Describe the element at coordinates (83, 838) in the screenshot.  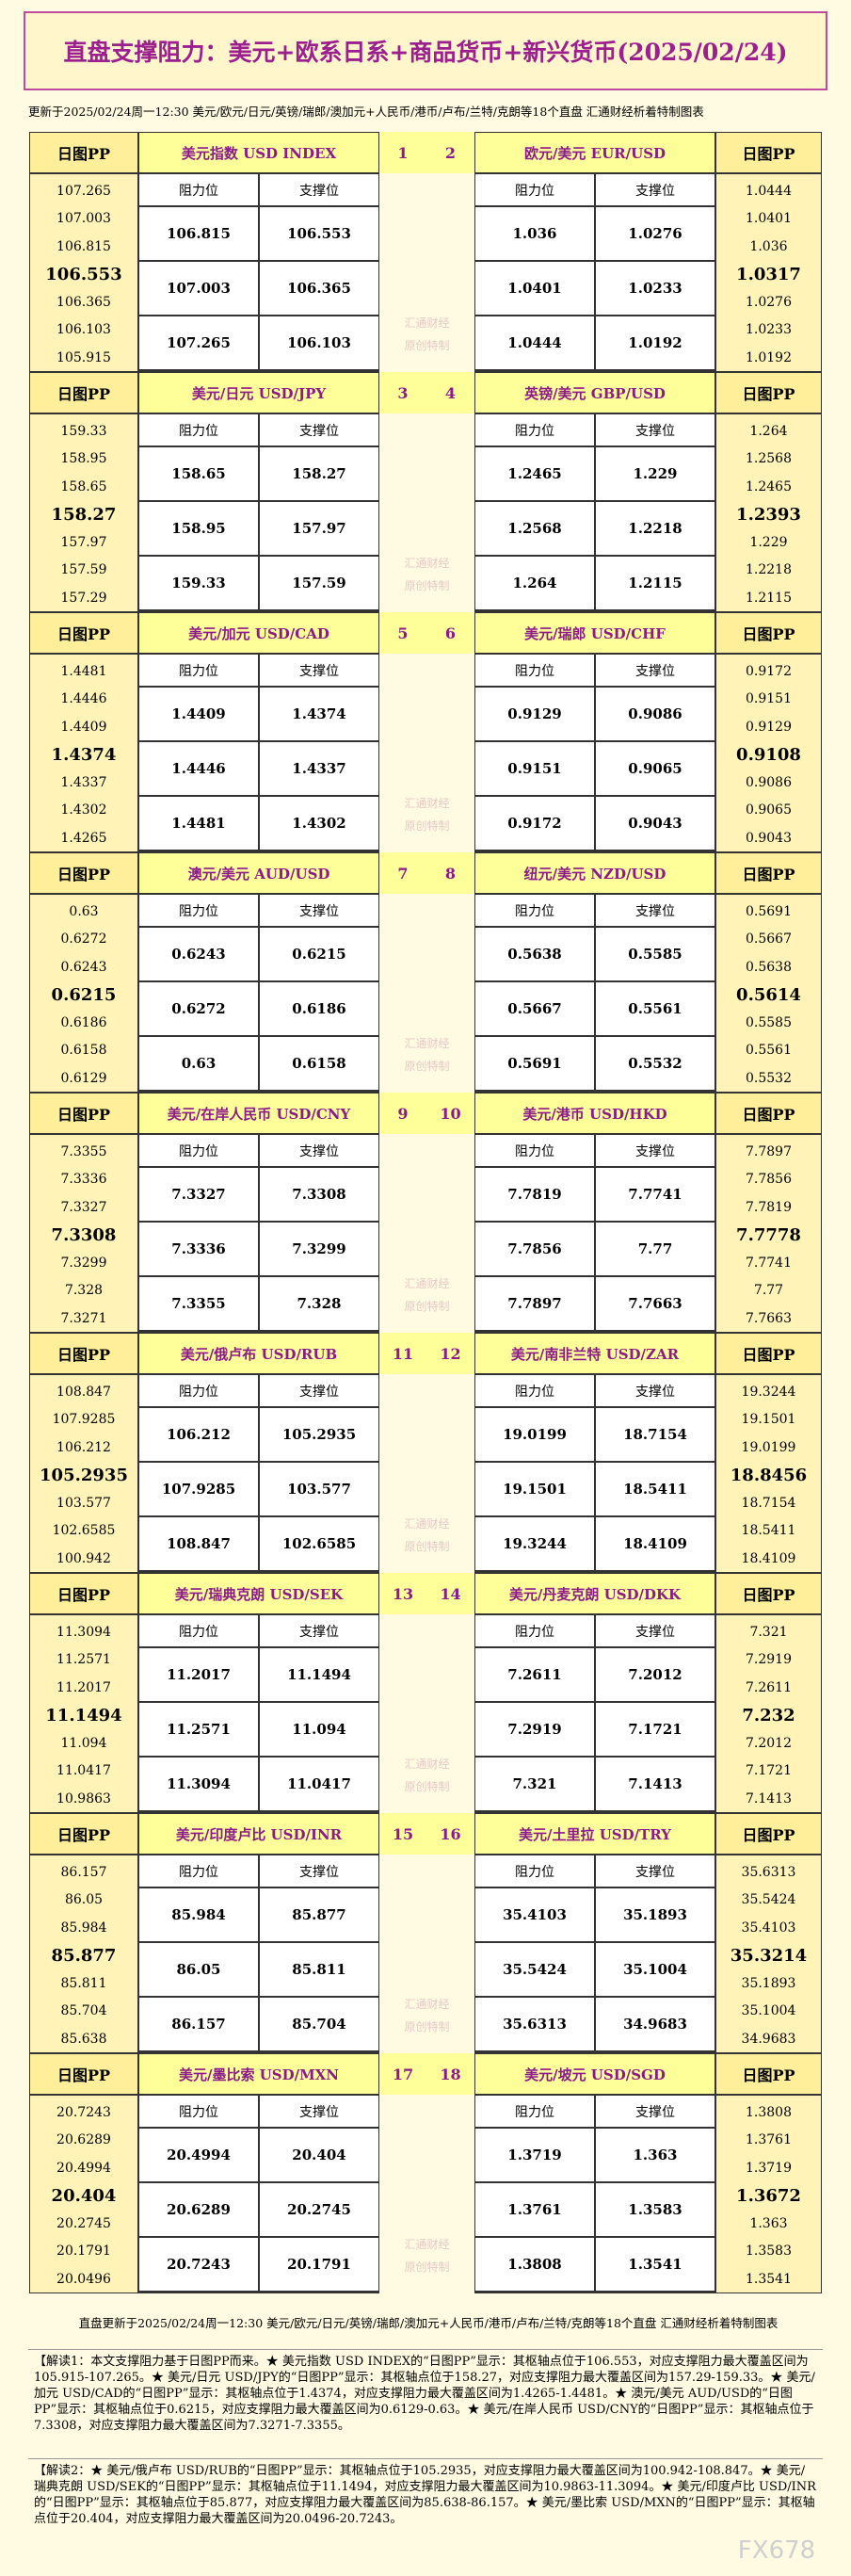
I see `pp-value: 1.4265` at that location.